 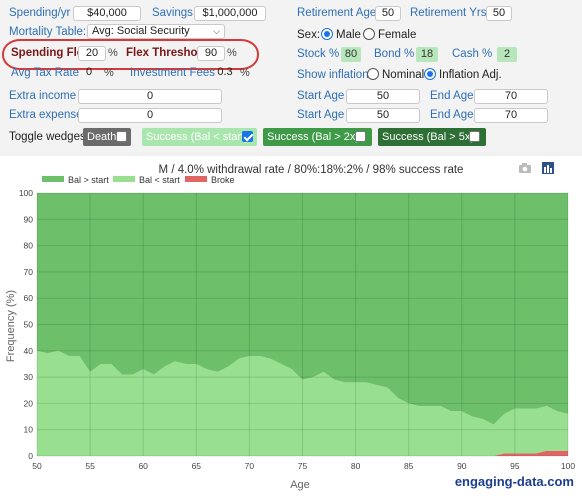 I want to click on highlight-oval, so click(x=130, y=54).